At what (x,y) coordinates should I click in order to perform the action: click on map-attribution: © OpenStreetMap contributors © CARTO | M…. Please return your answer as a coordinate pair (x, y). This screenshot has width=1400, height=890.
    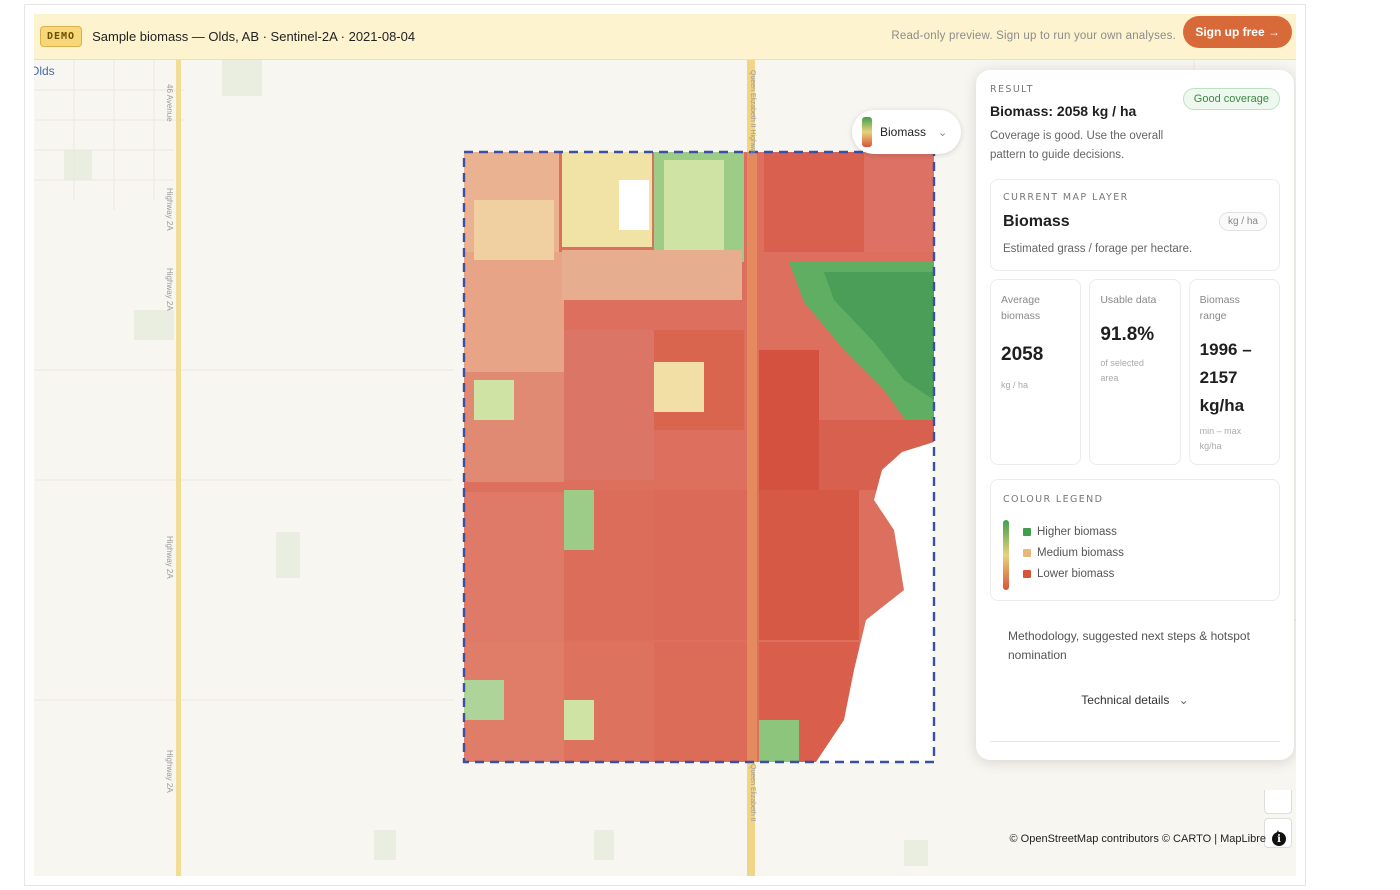
    Looking at the image, I should click on (1147, 839).